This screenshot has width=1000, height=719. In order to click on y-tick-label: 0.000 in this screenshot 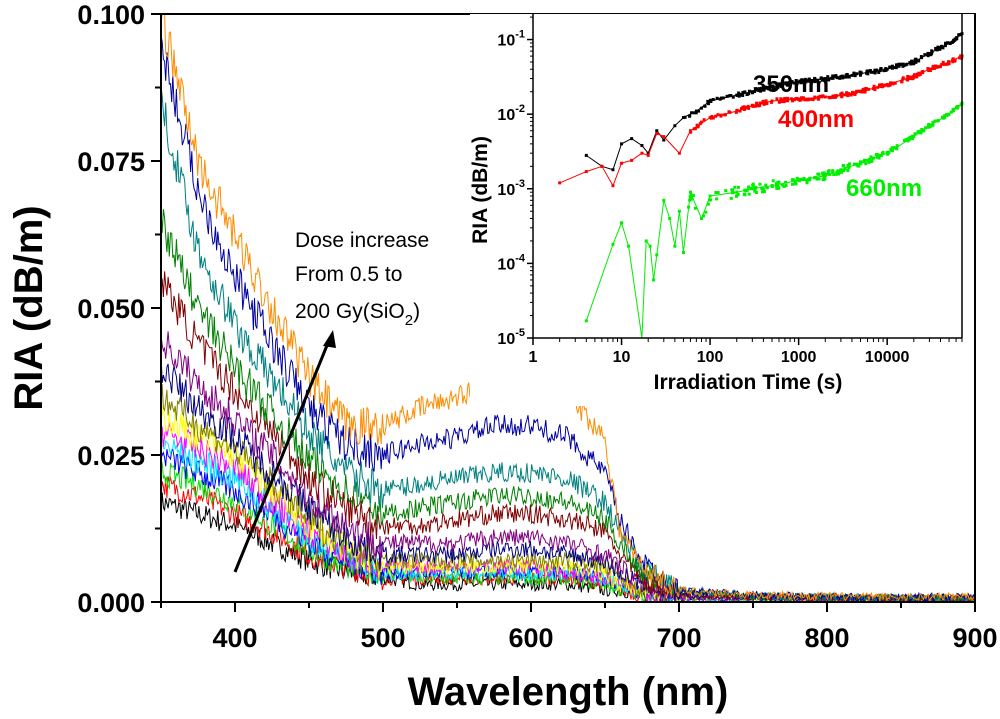, I will do `click(111, 603)`.